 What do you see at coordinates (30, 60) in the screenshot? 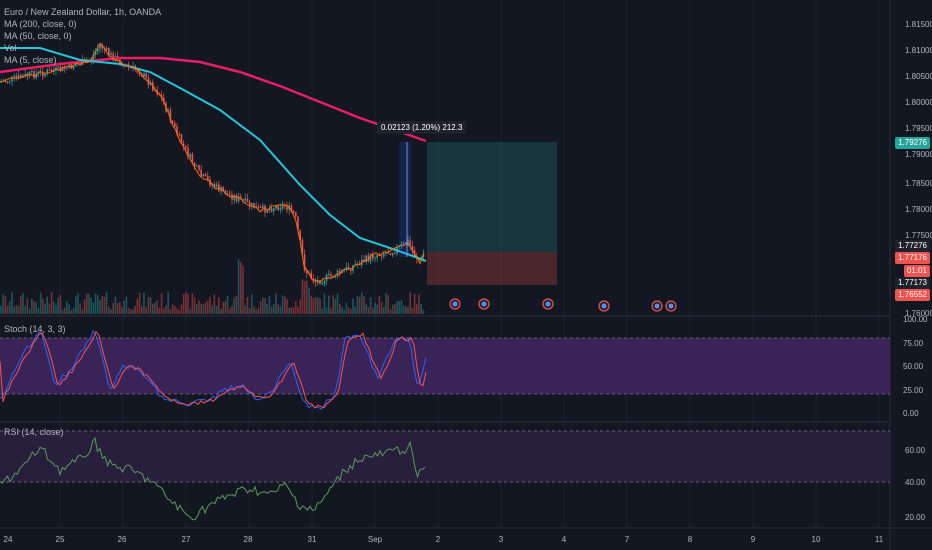
I see `ma5-legend: MA (5, close)` at bounding box center [30, 60].